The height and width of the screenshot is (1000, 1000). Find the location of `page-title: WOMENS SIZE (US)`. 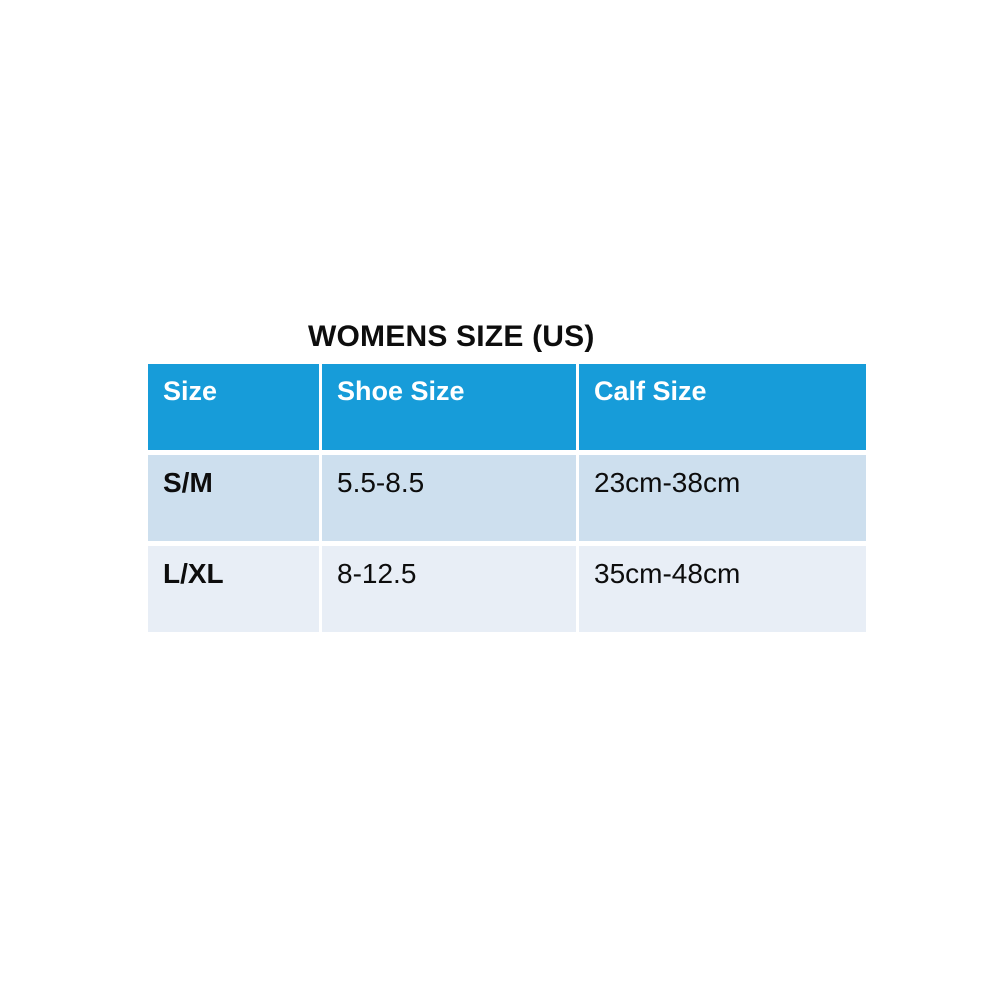

page-title: WOMENS SIZE (US) is located at coordinates (451, 336).